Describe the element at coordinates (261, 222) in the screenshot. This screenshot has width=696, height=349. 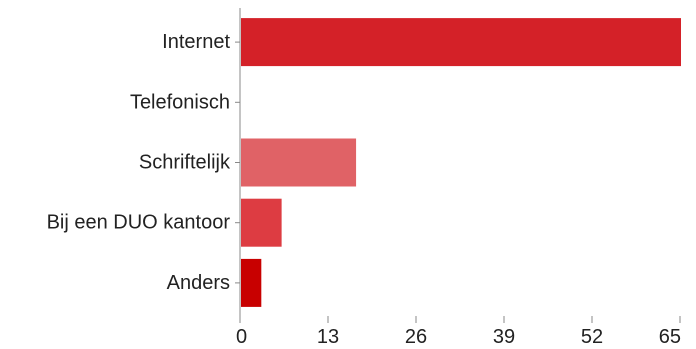
I see `bar-bij-een-duo-kantoor` at that location.